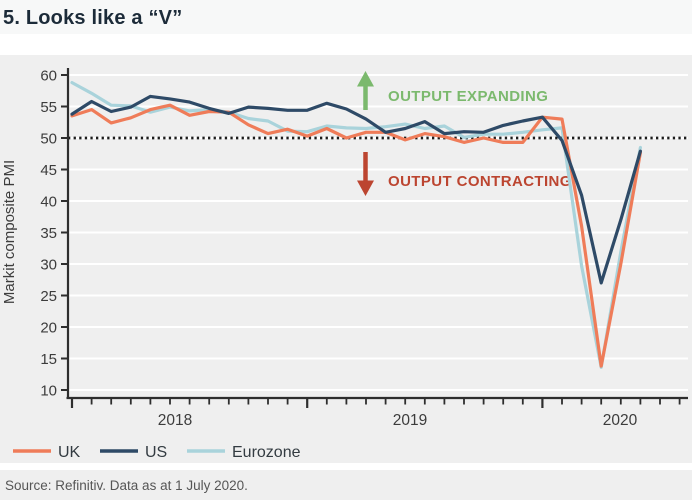 The width and height of the screenshot is (692, 500). Describe the element at coordinates (93, 17) in the screenshot. I see `chart-title: 5. Looks like a “V”` at that location.